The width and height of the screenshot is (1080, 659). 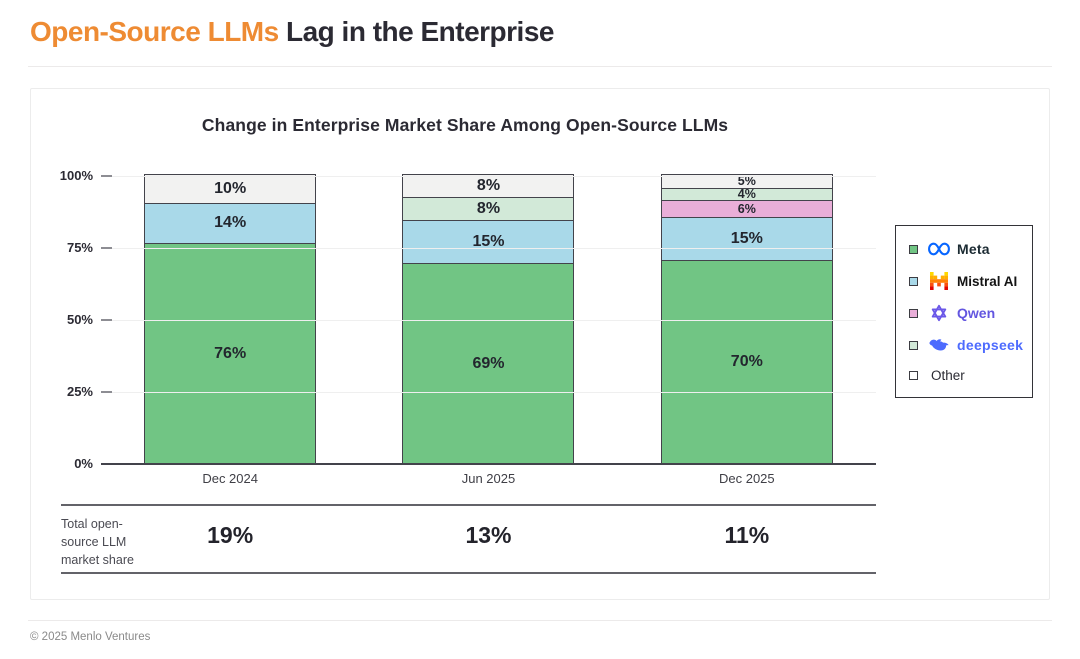 What do you see at coordinates (76, 175) in the screenshot?
I see `y-tick-label: 100%` at bounding box center [76, 175].